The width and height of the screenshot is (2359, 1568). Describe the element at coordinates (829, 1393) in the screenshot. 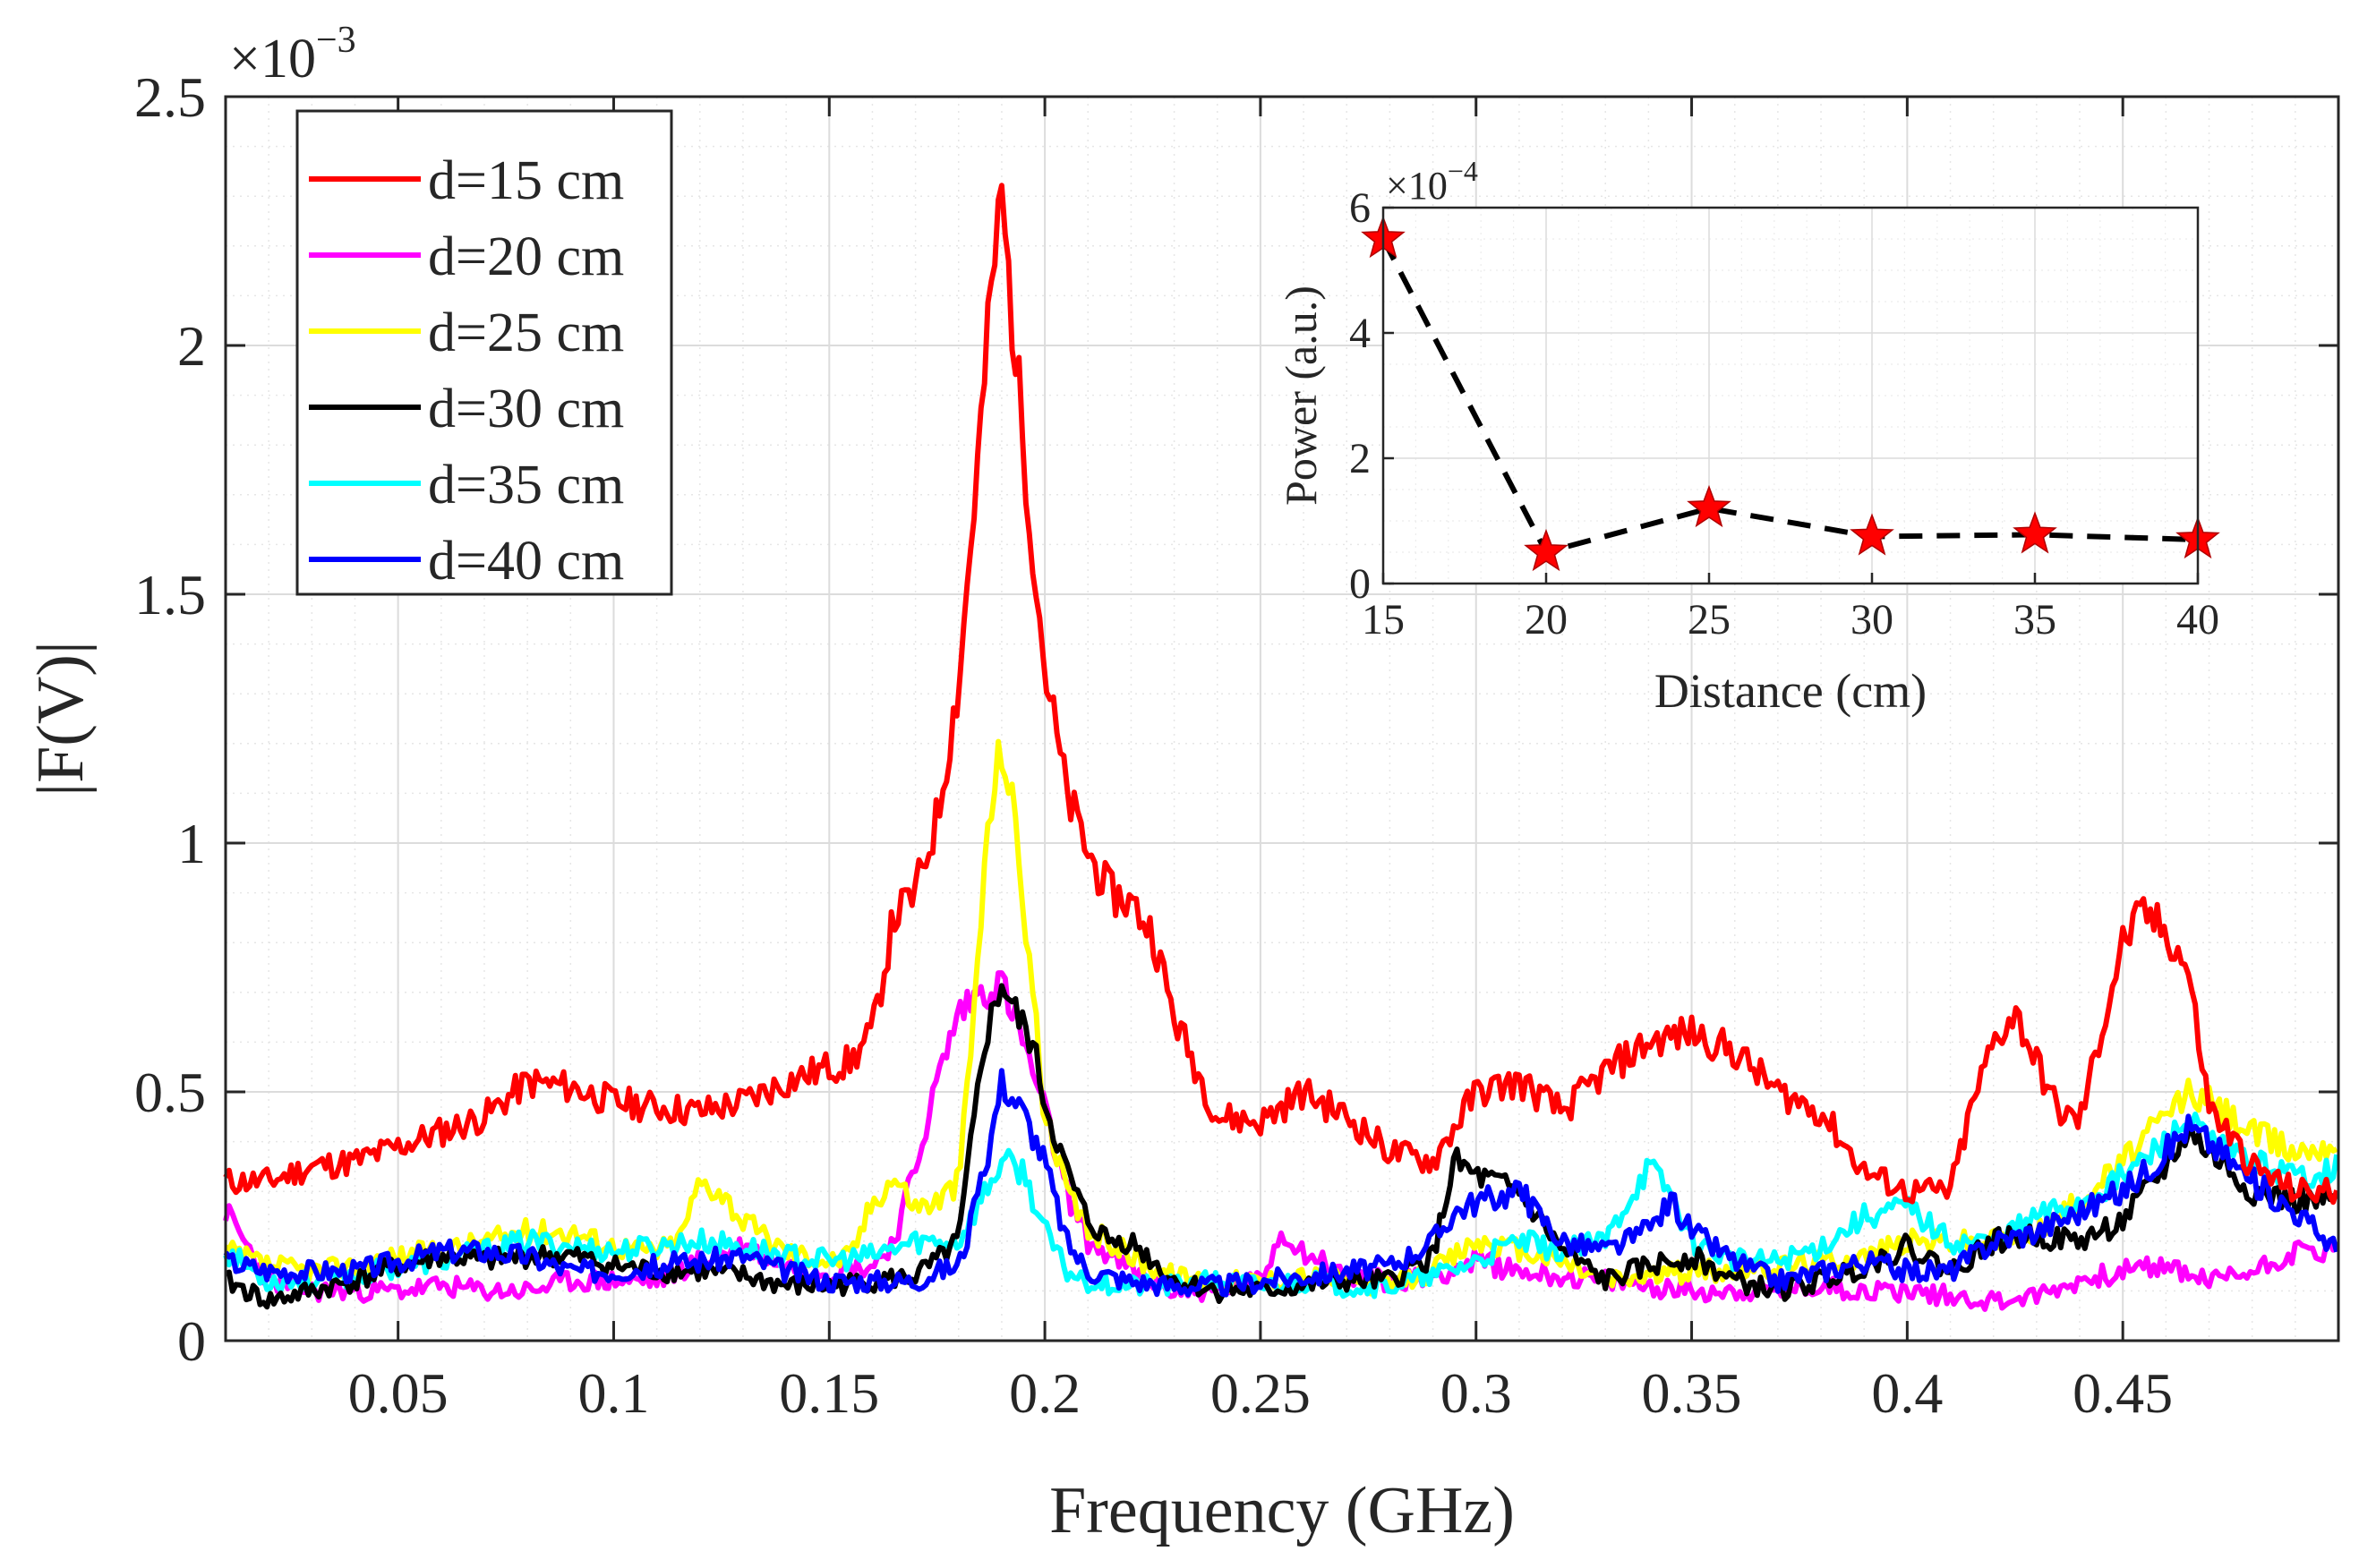

I see `main-x-tick-label: 0.15` at that location.